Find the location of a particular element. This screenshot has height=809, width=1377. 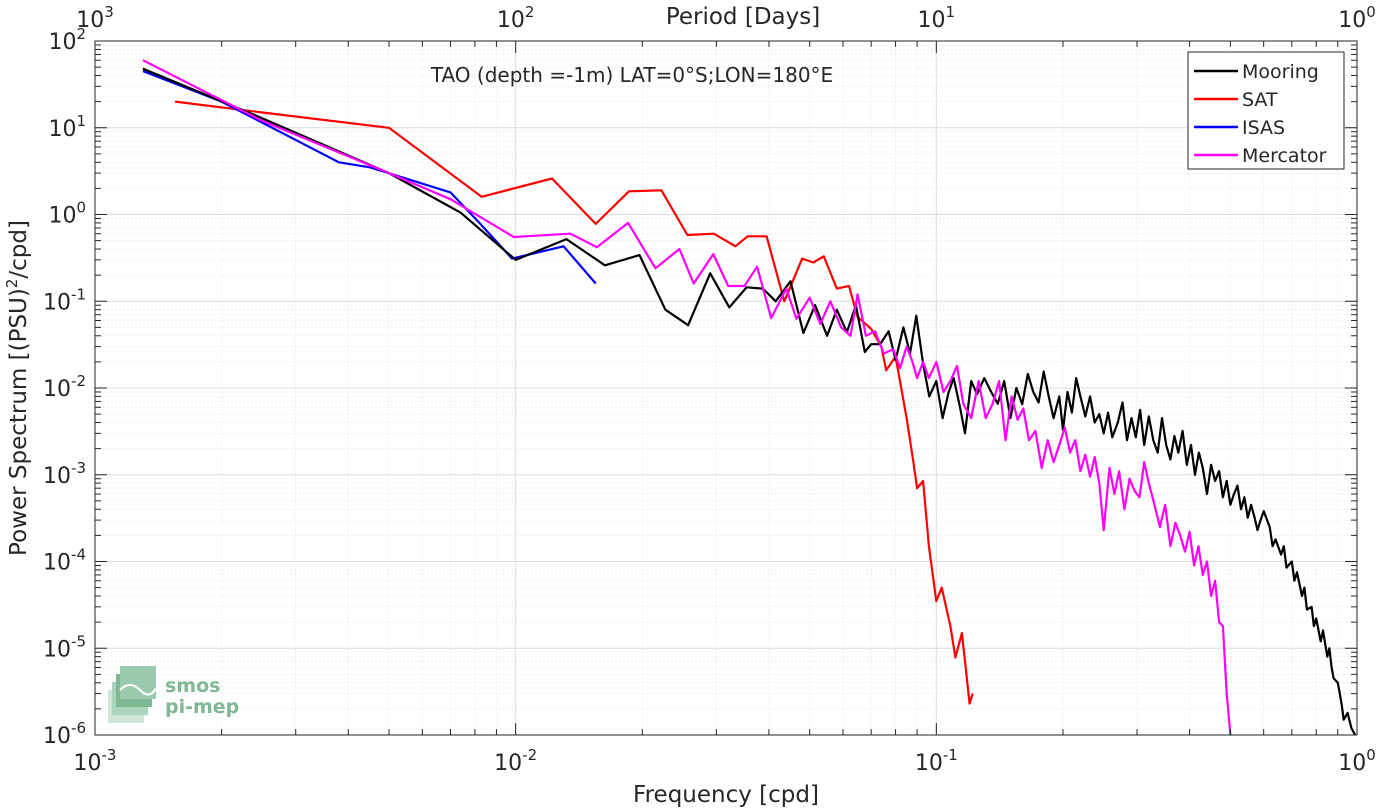

y-tick-label-exponent: -3 is located at coordinates (78, 468).